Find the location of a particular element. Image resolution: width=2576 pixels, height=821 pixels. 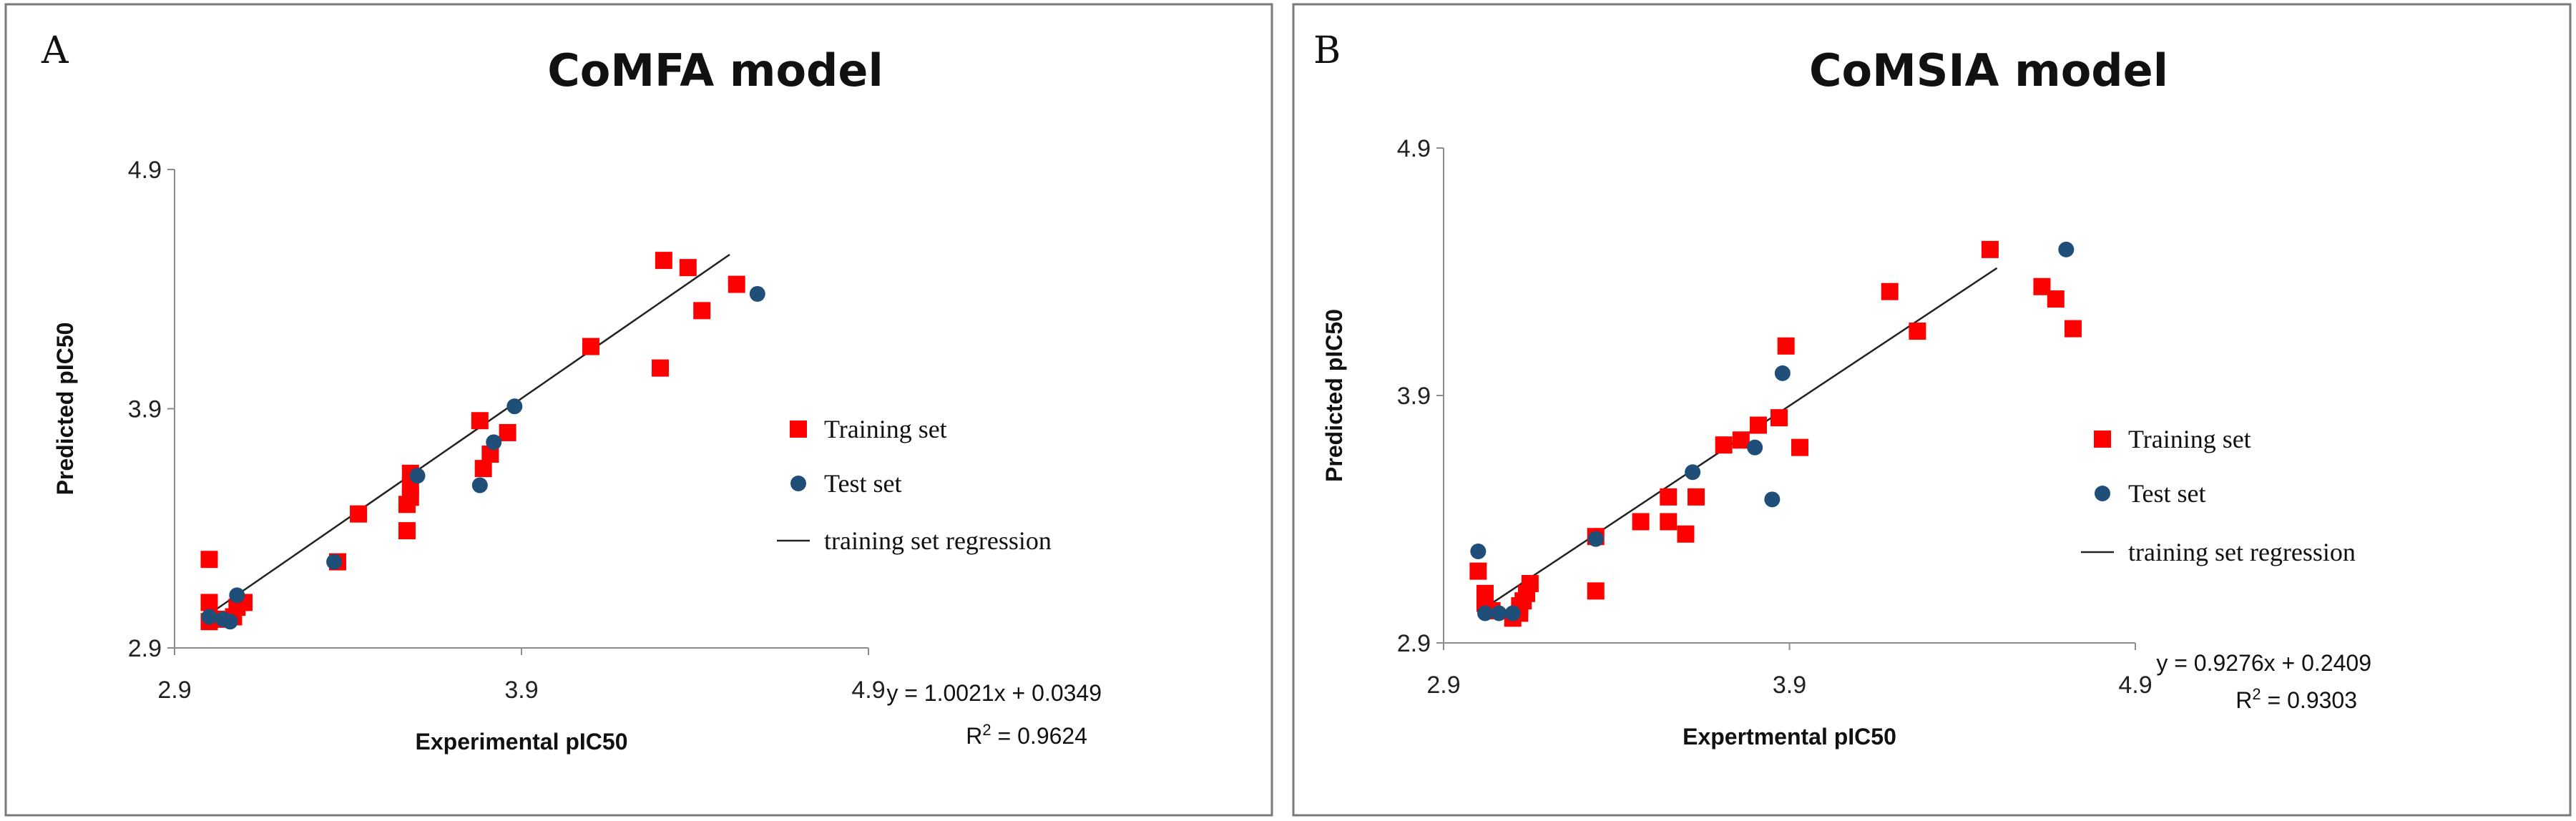

chart-title: CoMSIA model is located at coordinates (1988, 70).